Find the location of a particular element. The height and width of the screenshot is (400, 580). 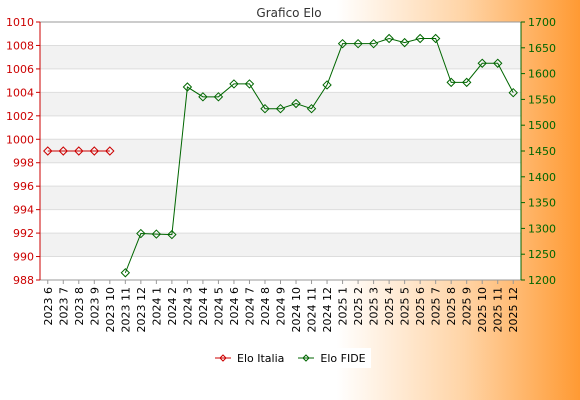

x-tick-label: 2024 7 is located at coordinates (249, 306).